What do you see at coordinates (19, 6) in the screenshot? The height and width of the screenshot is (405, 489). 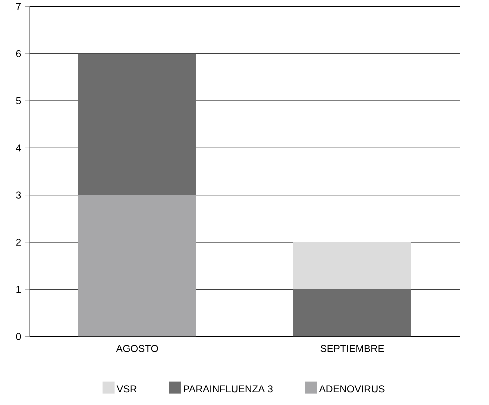 I see `y-tick-label: 7` at bounding box center [19, 6].